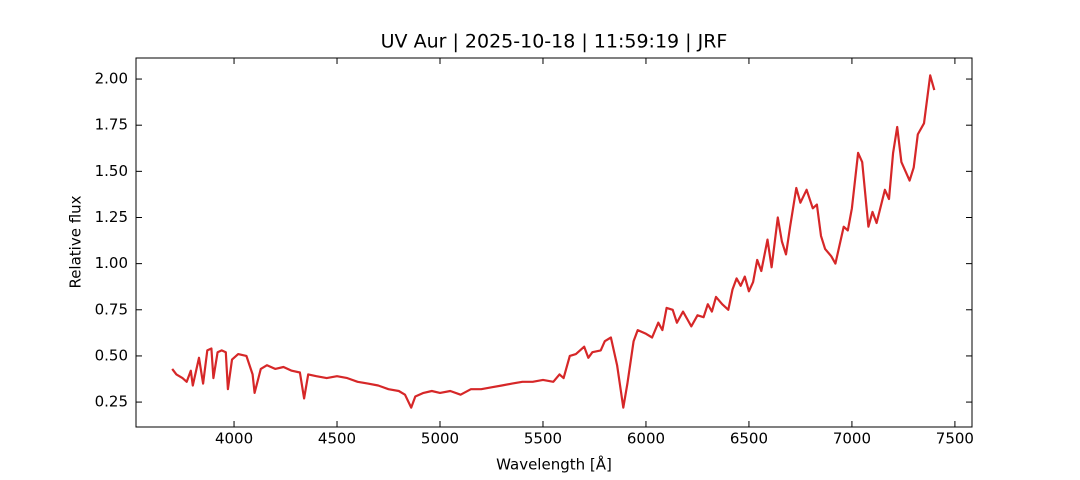 Image resolution: width=1080 pixels, height=480 pixels. What do you see at coordinates (554, 42) in the screenshot?
I see `chart-title: UV Aur | 2025-10-18 | 11:59:19 | JRF` at bounding box center [554, 42].